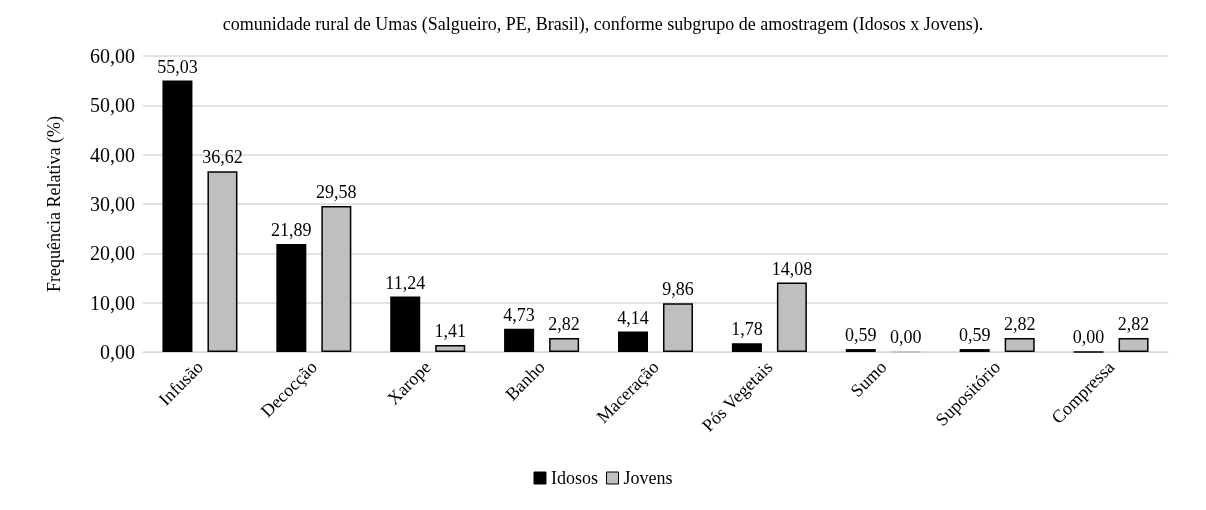 The image size is (1206, 510). I want to click on data-label: 4,73, so click(519, 314).